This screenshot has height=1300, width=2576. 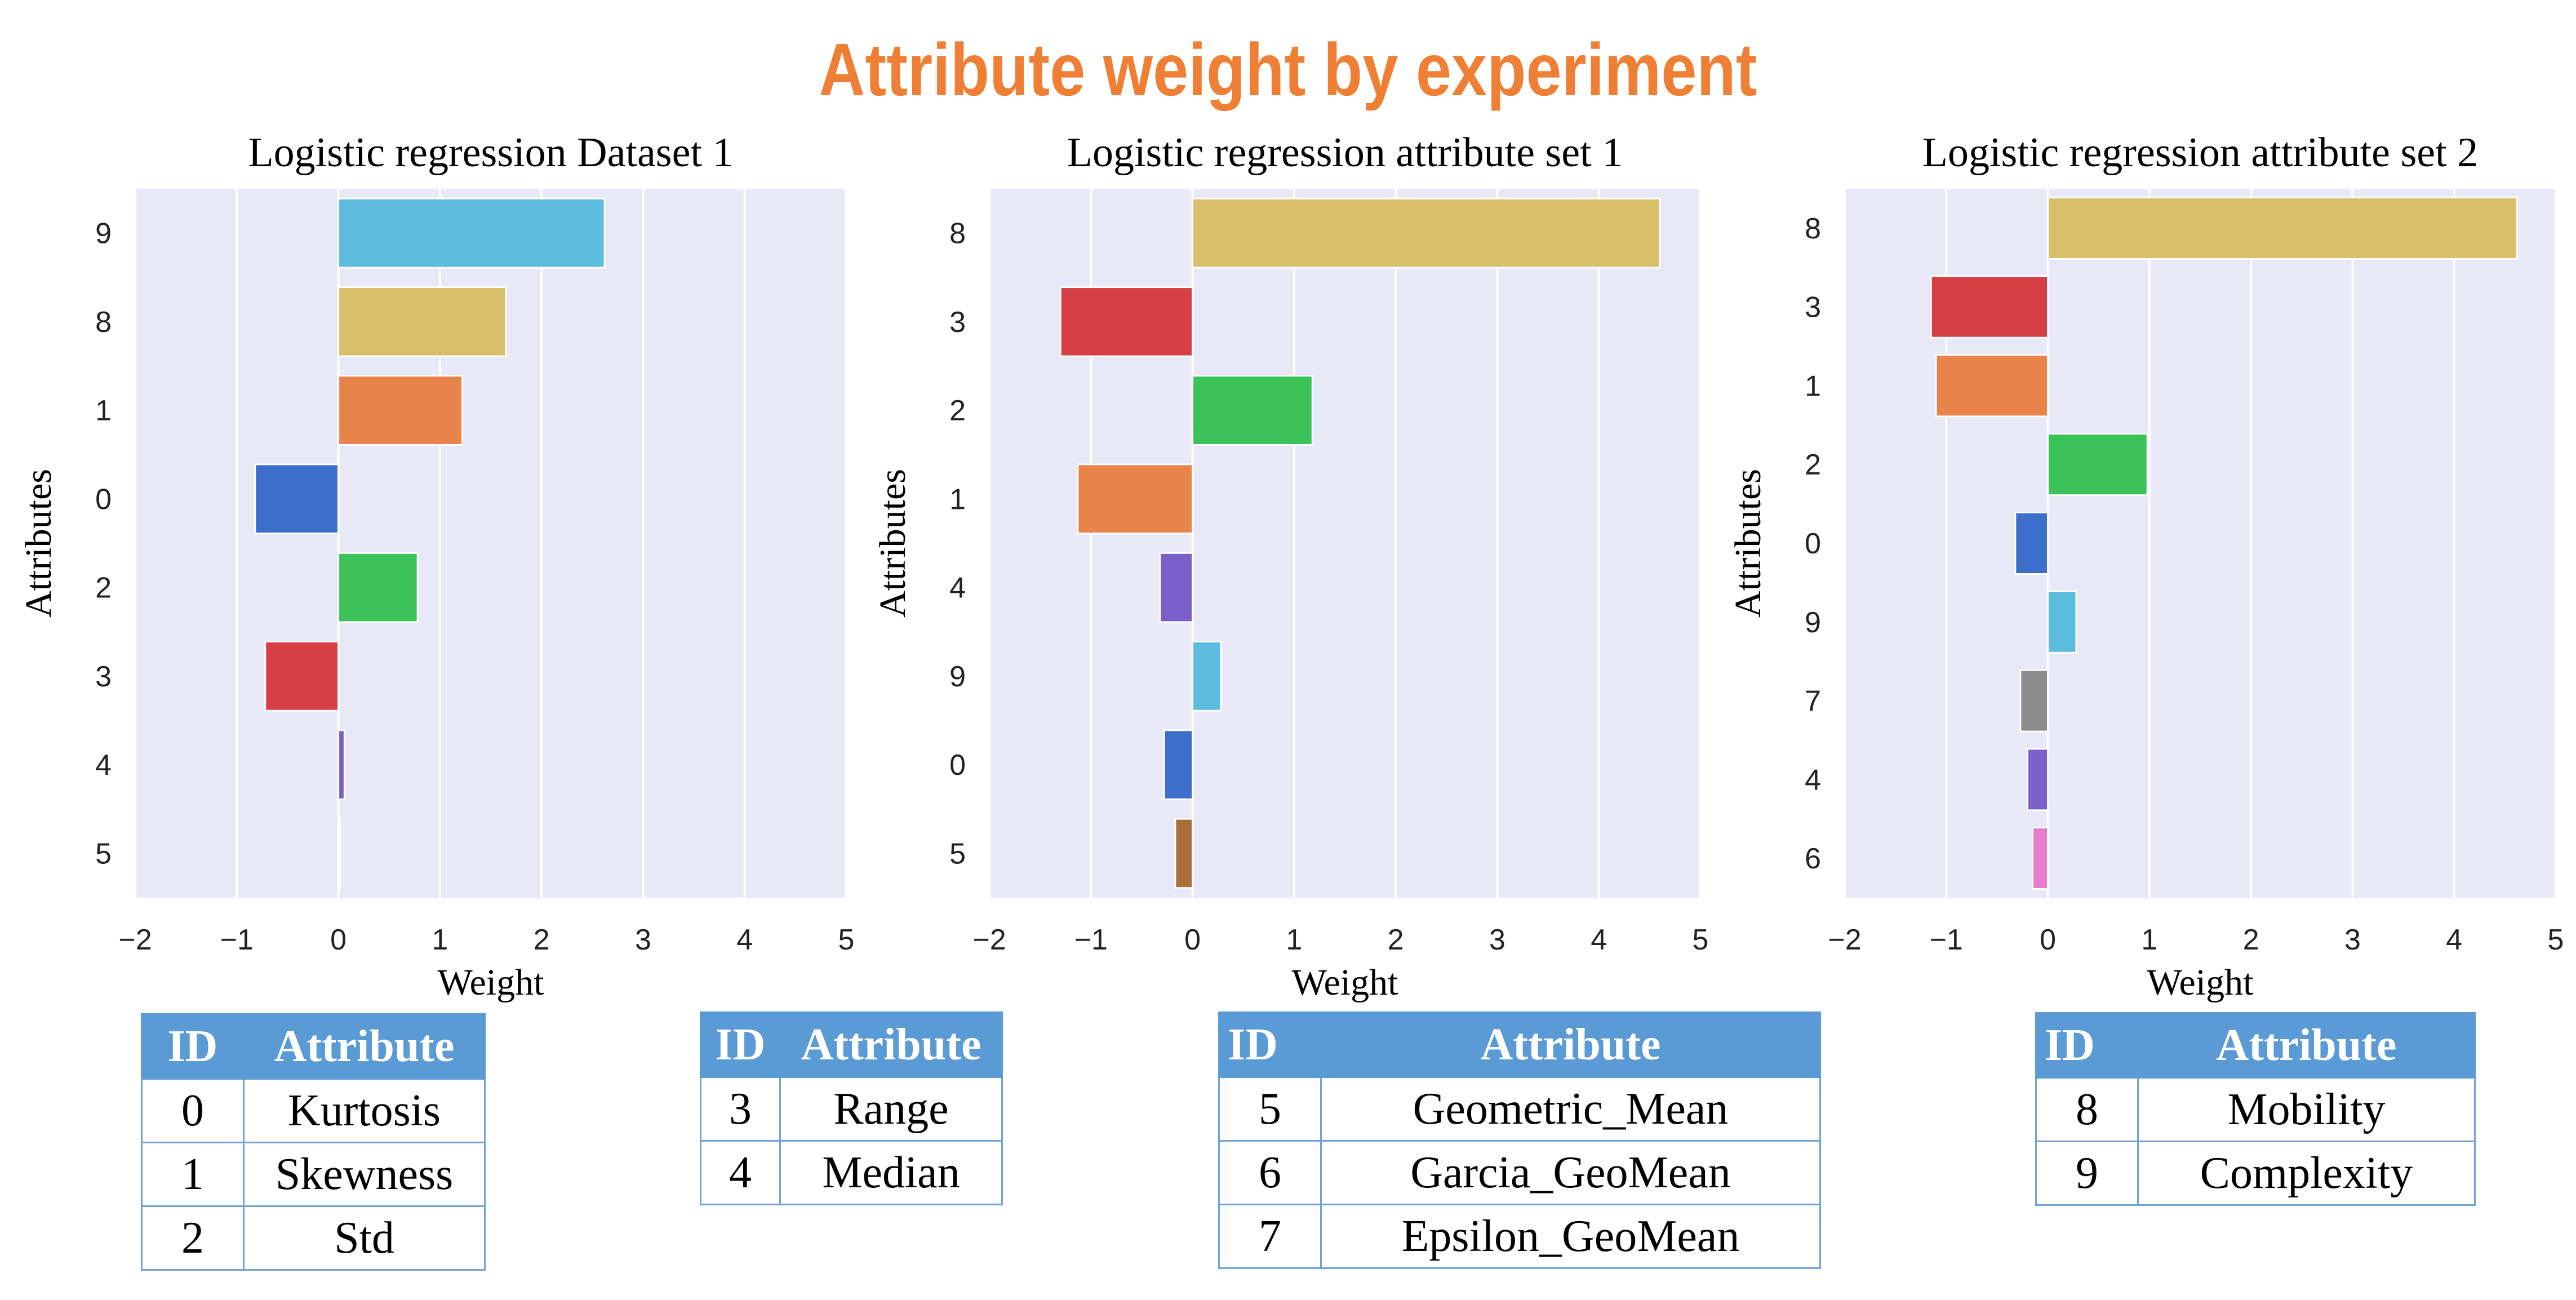 I want to click on table-row: 4 Median, so click(x=852, y=1173).